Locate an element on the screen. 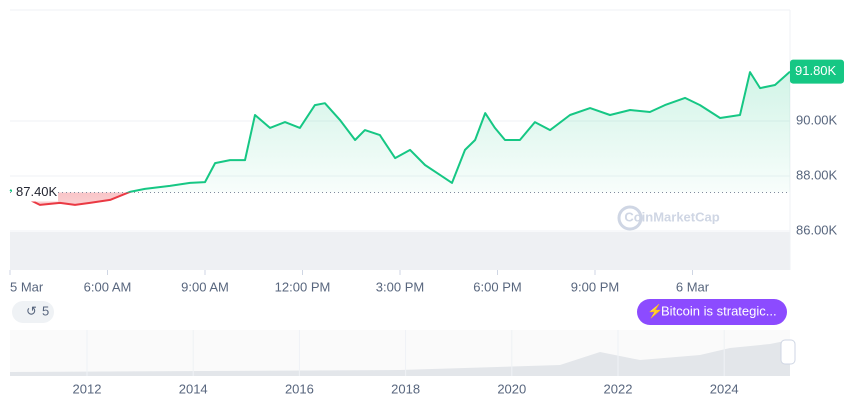  watermark: CoinMarketCap is located at coordinates (671, 216).